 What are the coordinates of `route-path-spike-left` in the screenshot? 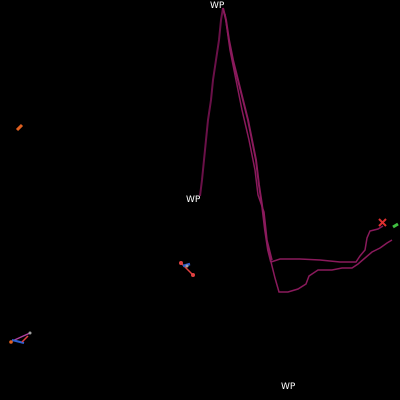 It's located at (211, 102).